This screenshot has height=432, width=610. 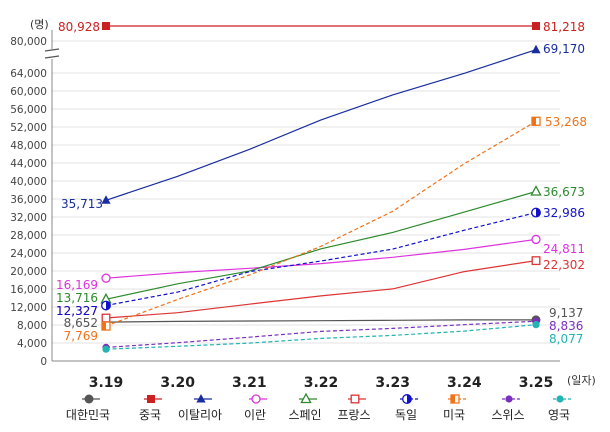 What do you see at coordinates (564, 49) in the screenshot?
I see `data-label: 69,170` at bounding box center [564, 49].